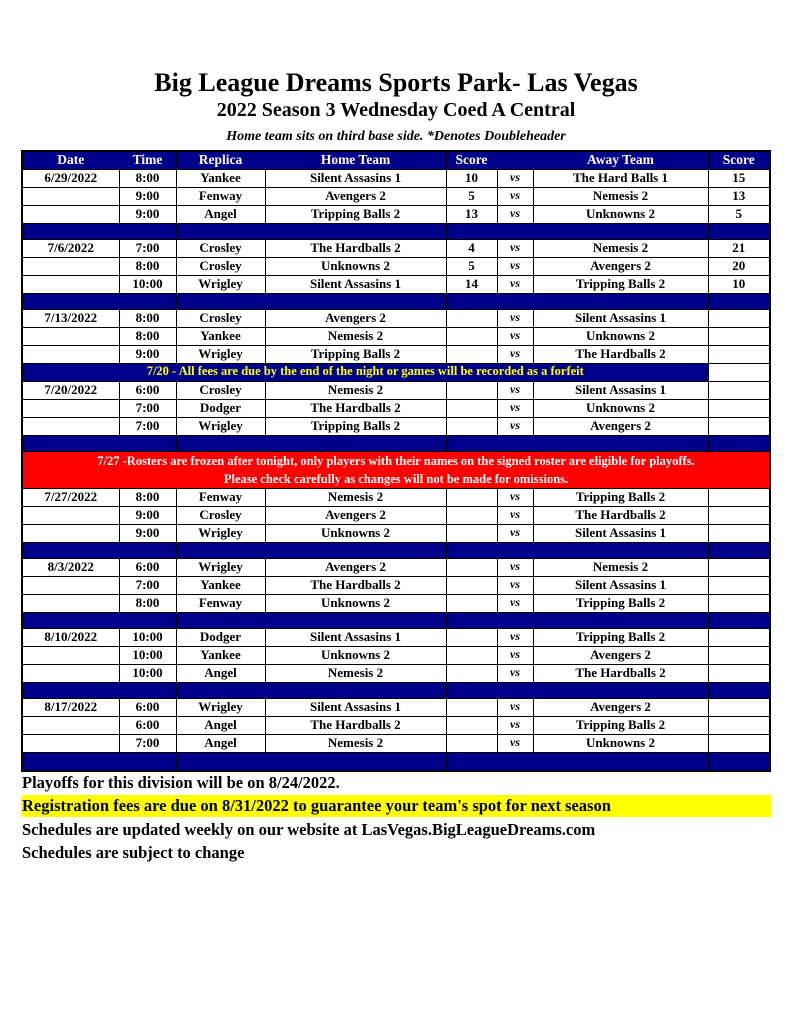 This screenshot has width=792, height=1024. Describe the element at coordinates (739, 372) in the screenshot. I see `notice-end-cell` at that location.